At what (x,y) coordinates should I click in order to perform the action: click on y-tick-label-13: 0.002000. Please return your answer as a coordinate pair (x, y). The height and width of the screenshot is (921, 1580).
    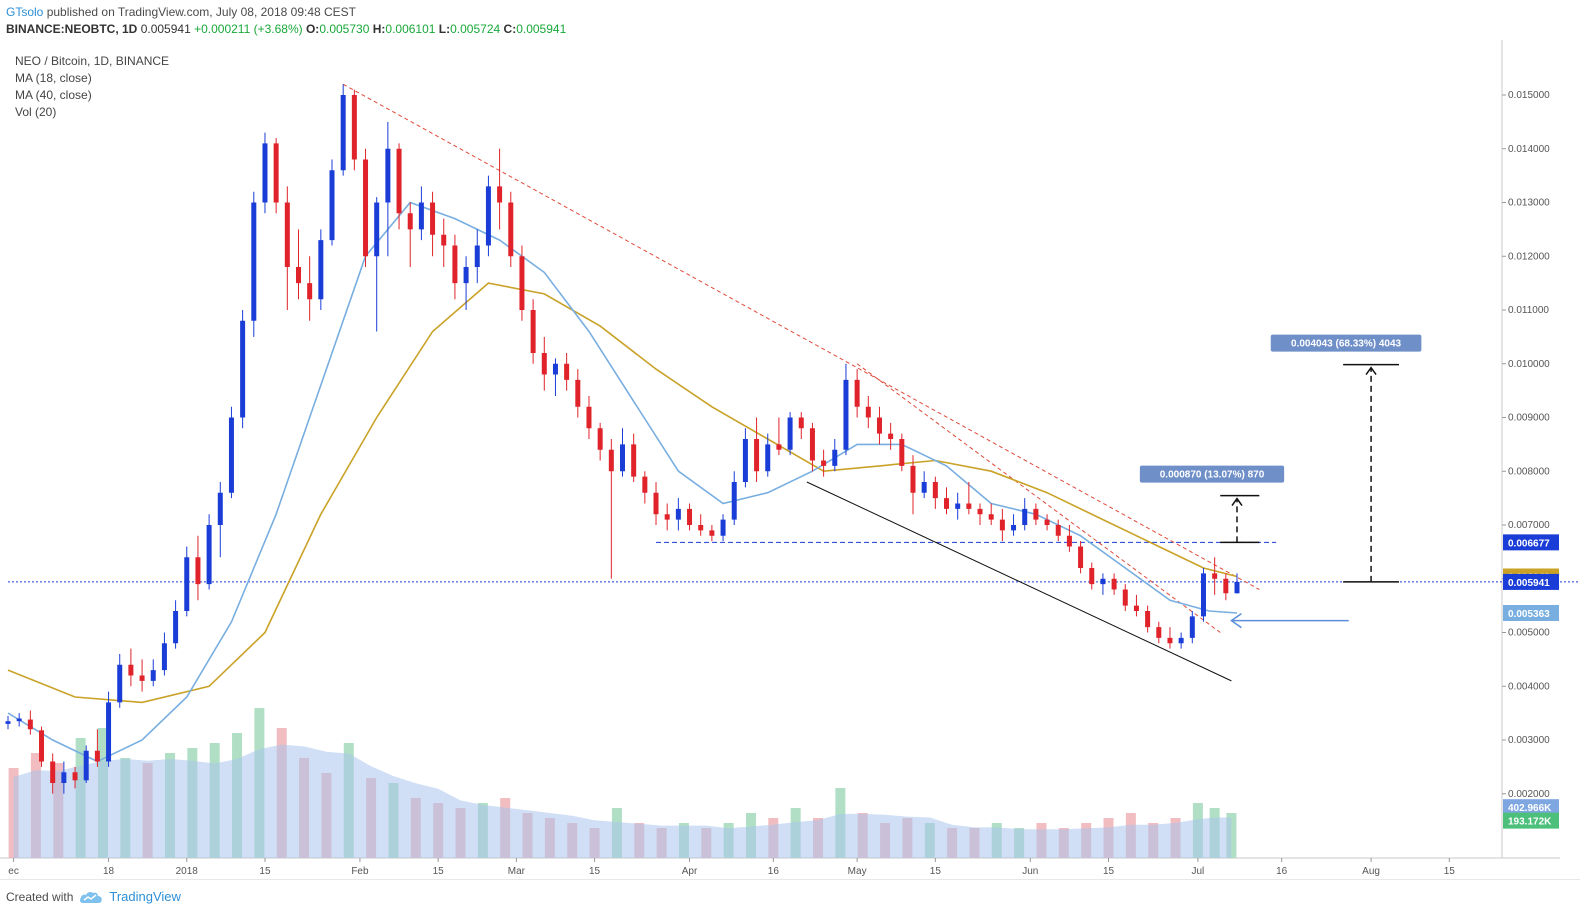
    Looking at the image, I should click on (1529, 794).